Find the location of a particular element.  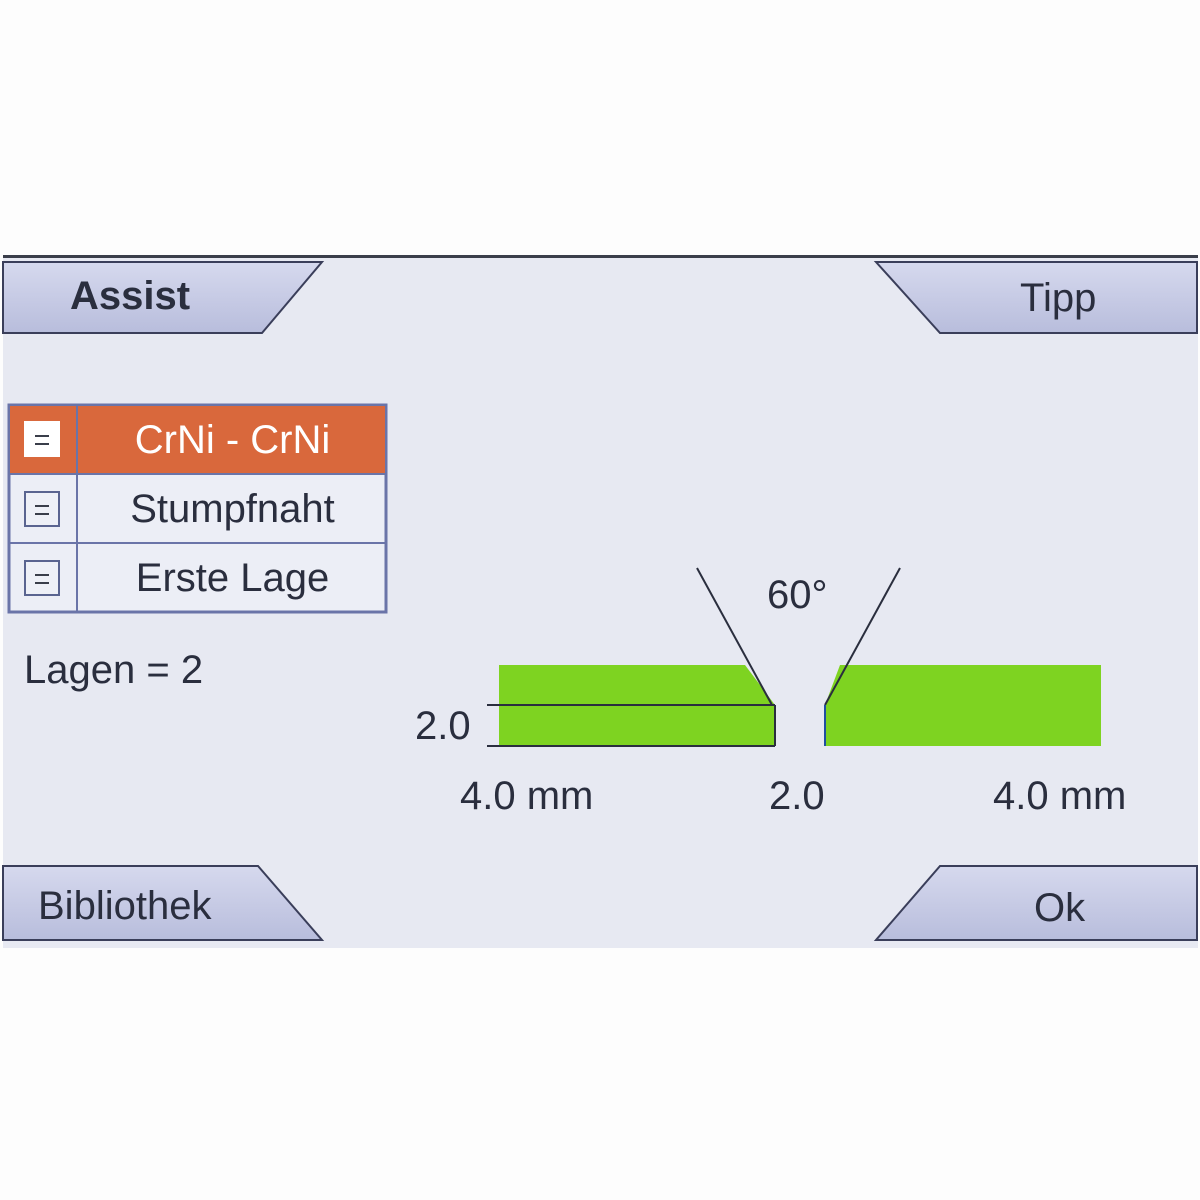

list-item-label: Erste Lage is located at coordinates (232, 578).